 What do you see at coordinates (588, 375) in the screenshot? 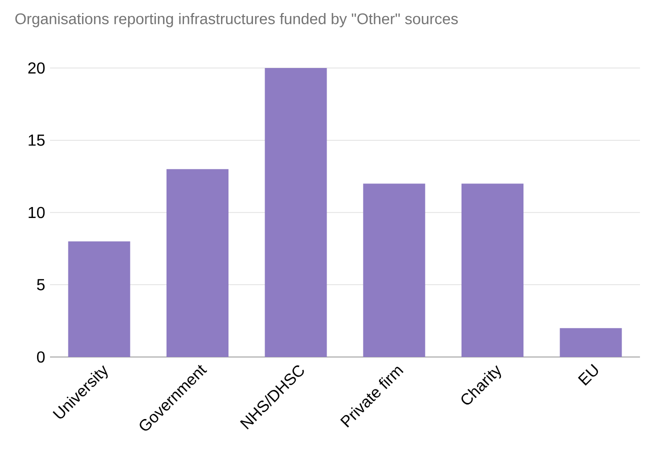
I see `x-tick-label: EU` at bounding box center [588, 375].